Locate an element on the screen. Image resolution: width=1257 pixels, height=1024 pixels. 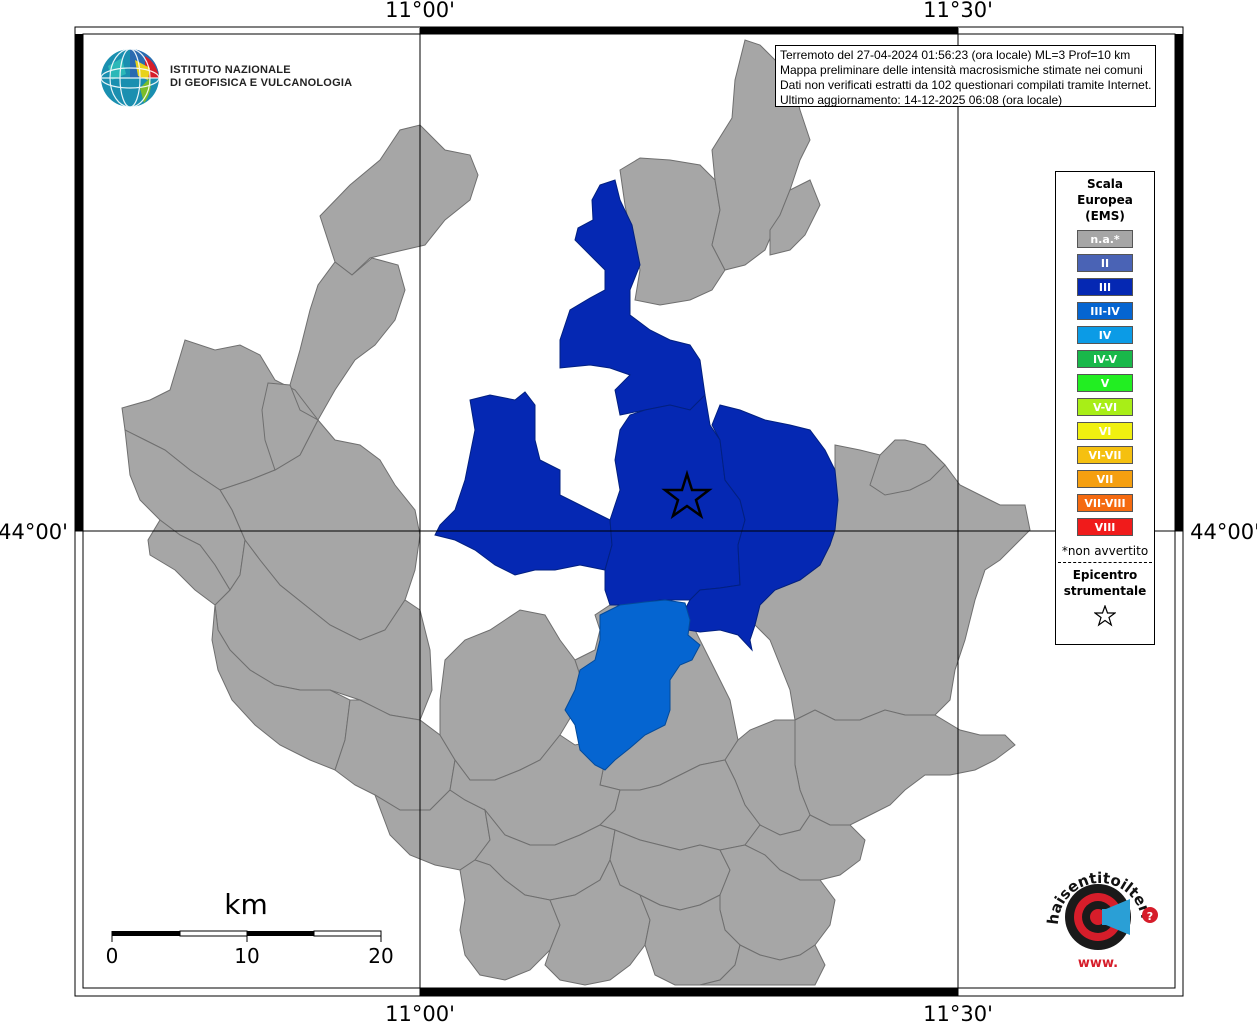
legend-item: V is located at coordinates (1105, 383).